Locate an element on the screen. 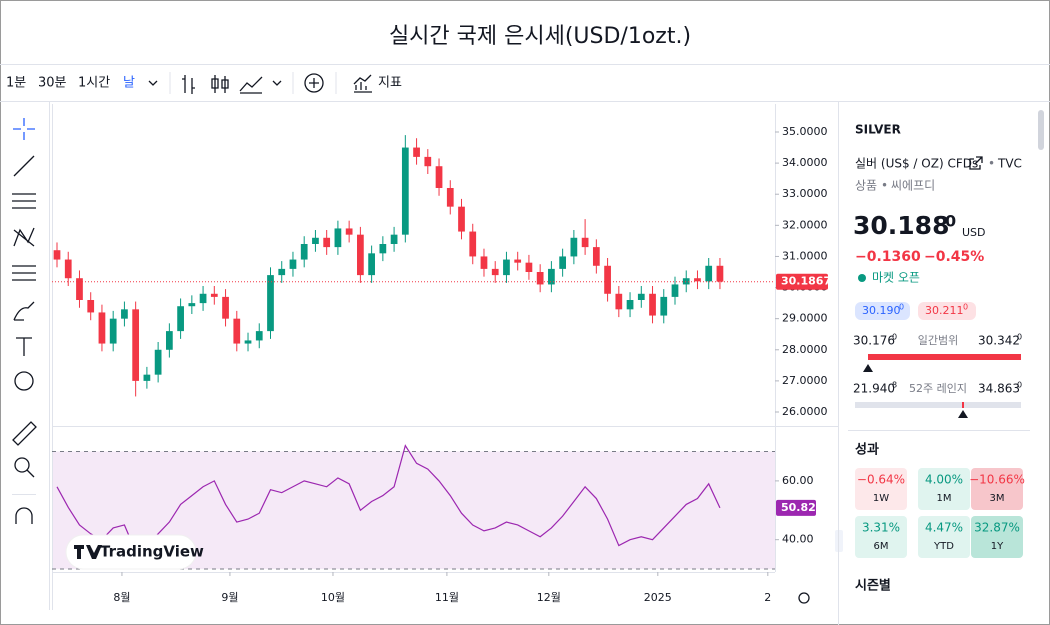 Image resolution: width=1050 pixels, height=625 pixels. x-tick-label: 11월 is located at coordinates (447, 597).